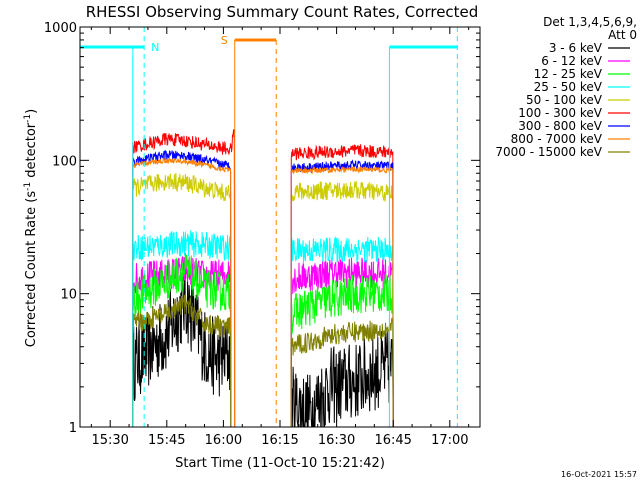  I want to click on legend-label-4: 50 - 100 keV, so click(564, 100).